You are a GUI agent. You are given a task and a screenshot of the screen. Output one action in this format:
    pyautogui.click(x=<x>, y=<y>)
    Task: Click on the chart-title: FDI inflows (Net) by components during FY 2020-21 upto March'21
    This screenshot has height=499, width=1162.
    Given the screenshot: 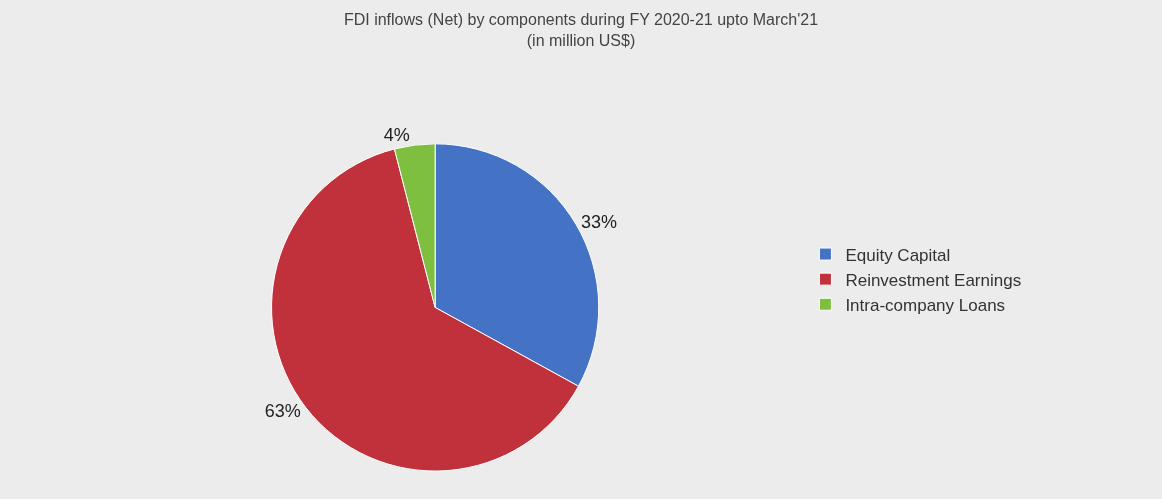 What is the action you would take?
    pyautogui.click(x=581, y=19)
    